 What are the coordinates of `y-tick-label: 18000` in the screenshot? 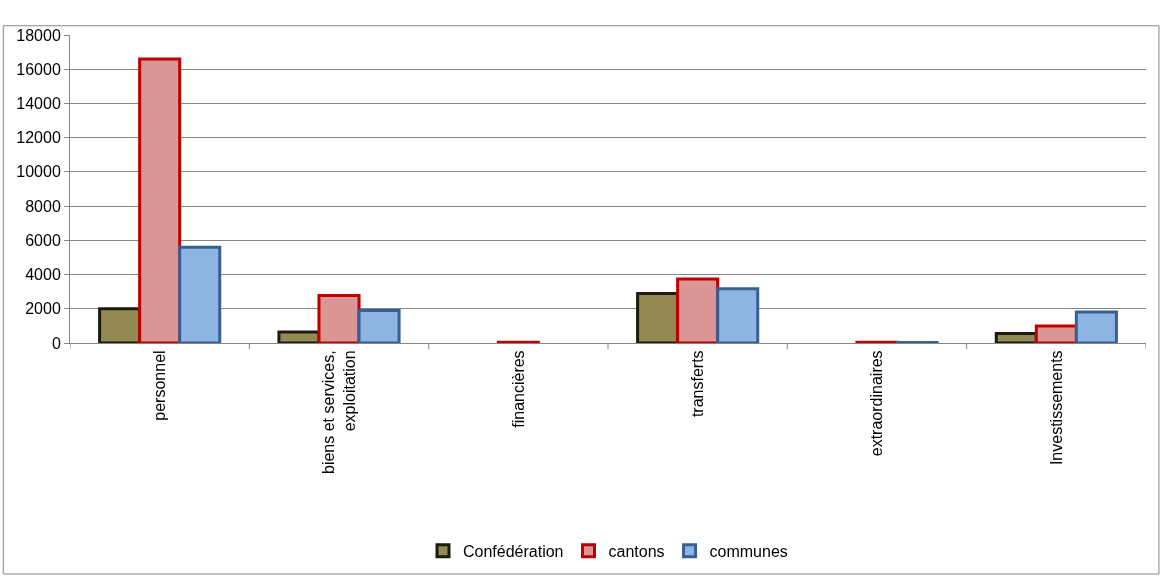 It's located at (38, 35).